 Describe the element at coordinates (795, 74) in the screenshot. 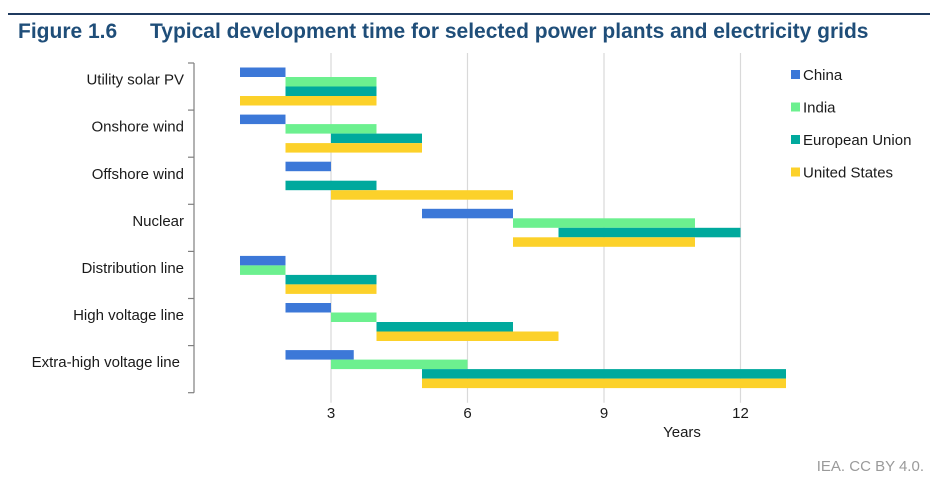

I see `legend-swatch-china` at that location.